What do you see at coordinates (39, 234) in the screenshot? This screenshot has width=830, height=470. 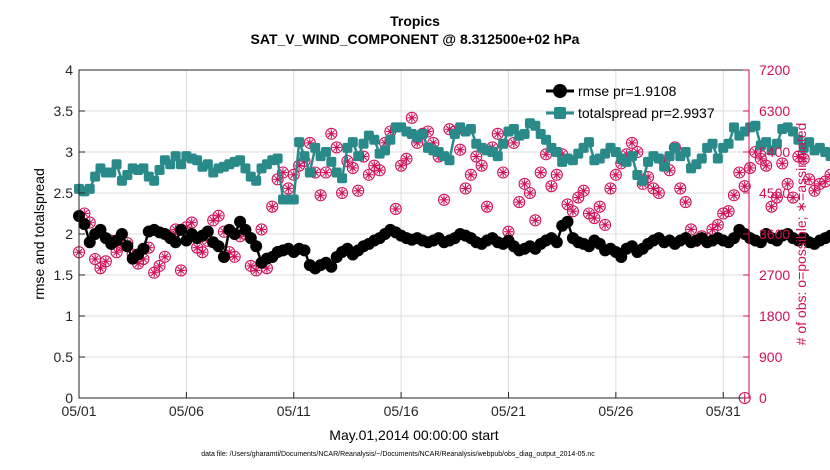 I see `y-axis-left-label: rmse and totalspread` at bounding box center [39, 234].